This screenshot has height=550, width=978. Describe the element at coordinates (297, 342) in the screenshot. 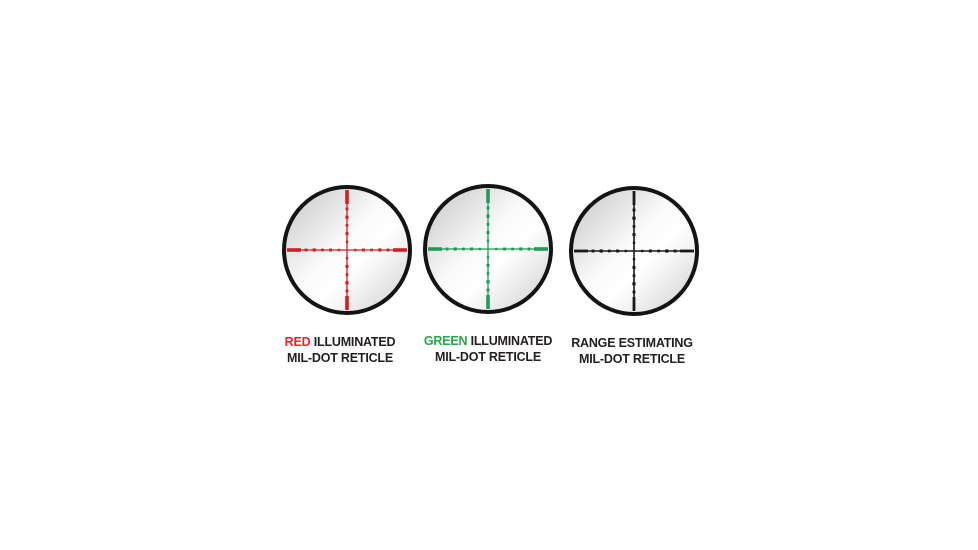

I see `caption-highlight: RED` at that location.